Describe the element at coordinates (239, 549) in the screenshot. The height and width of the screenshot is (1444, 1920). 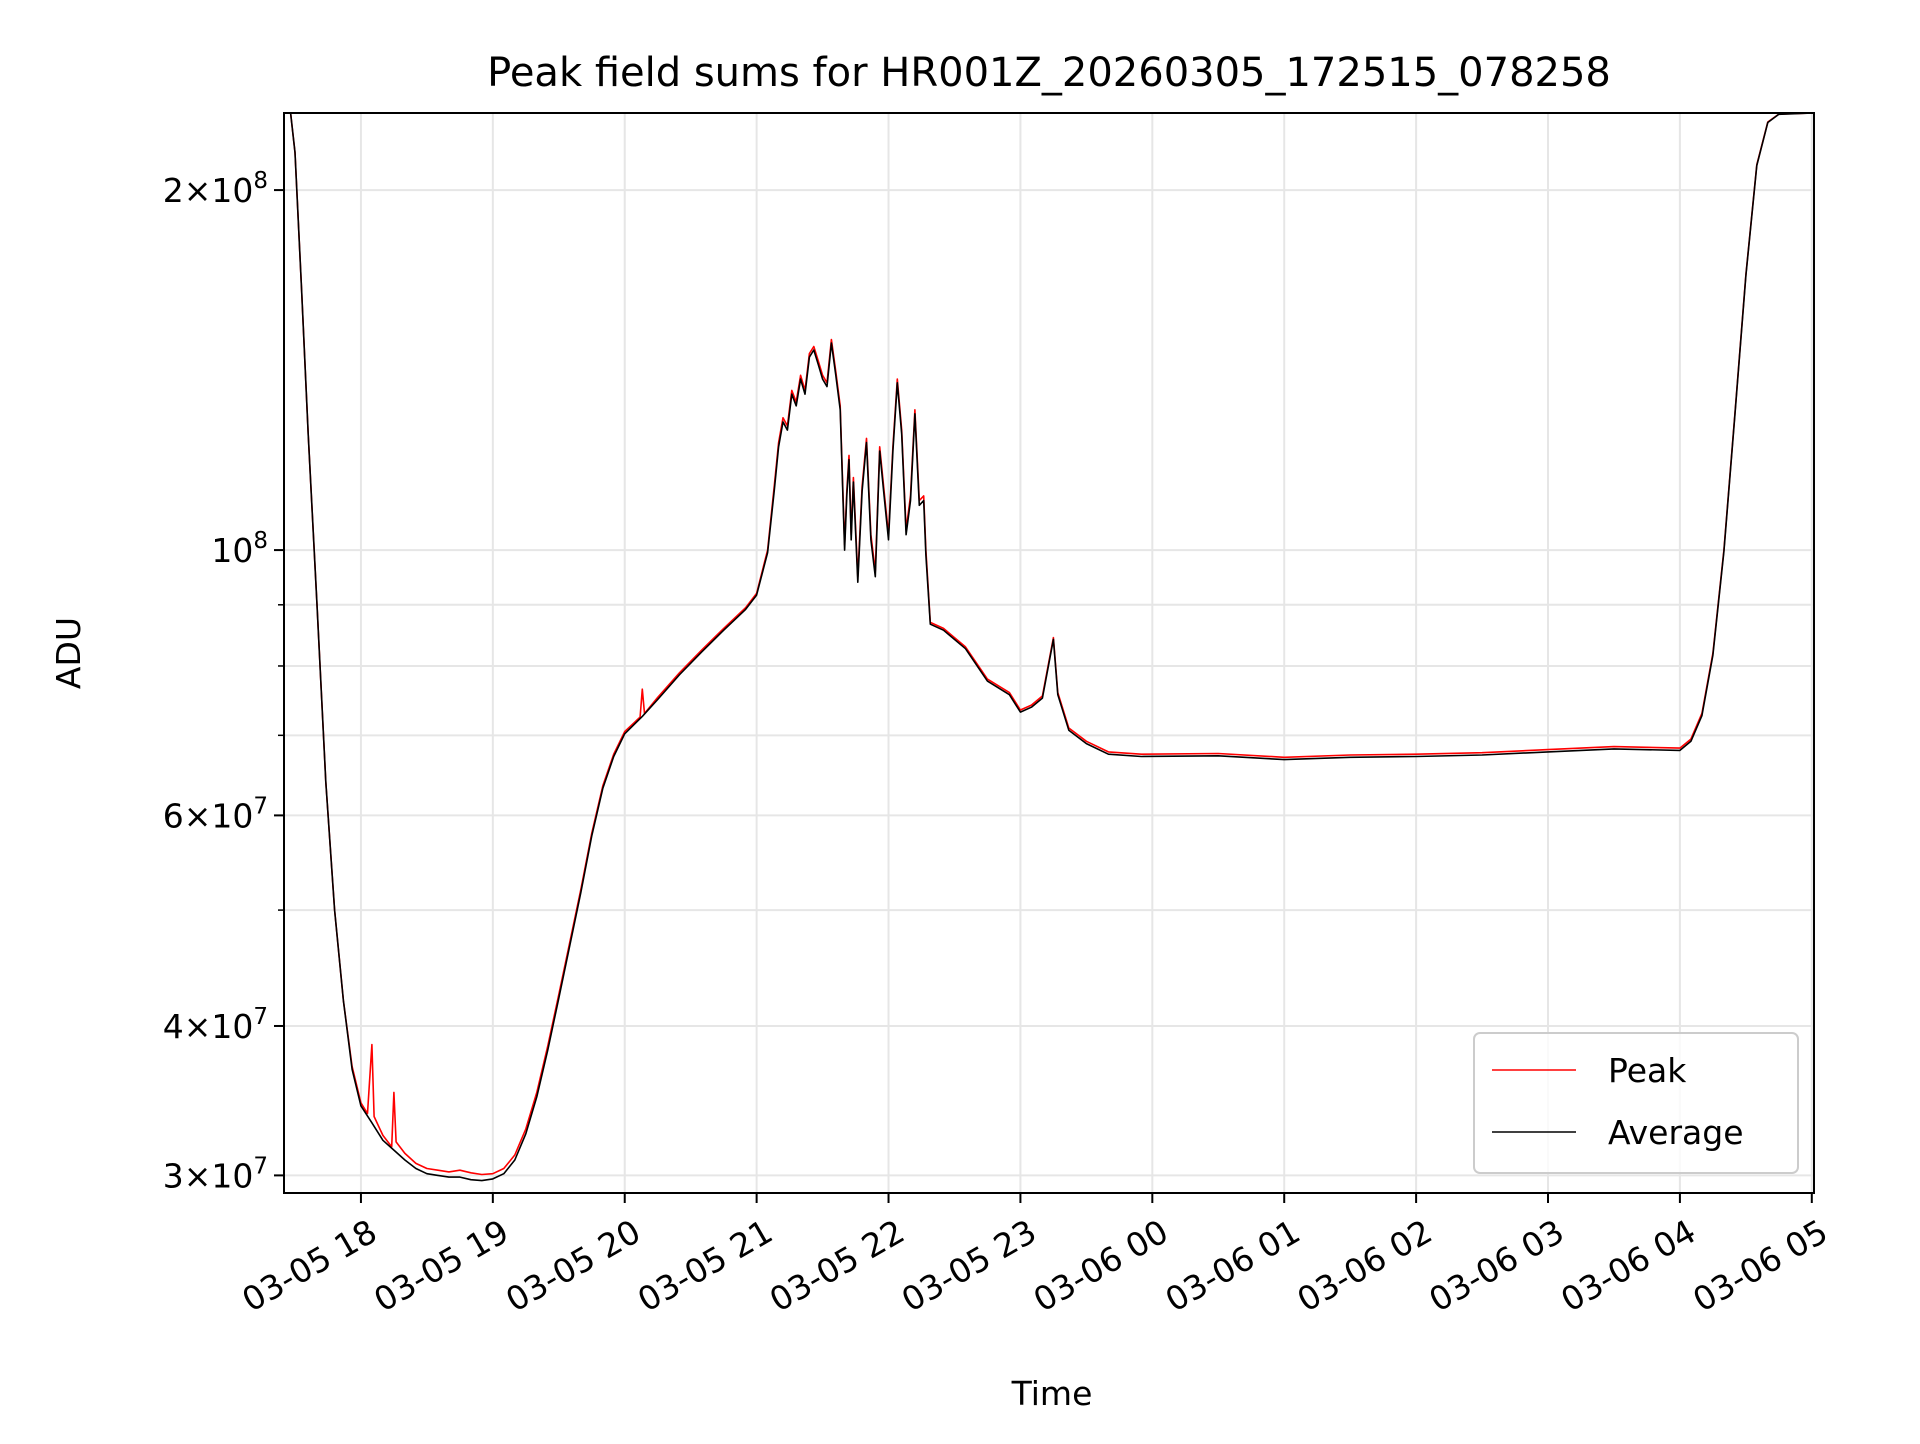
I see `y-tick-label: 108` at that location.